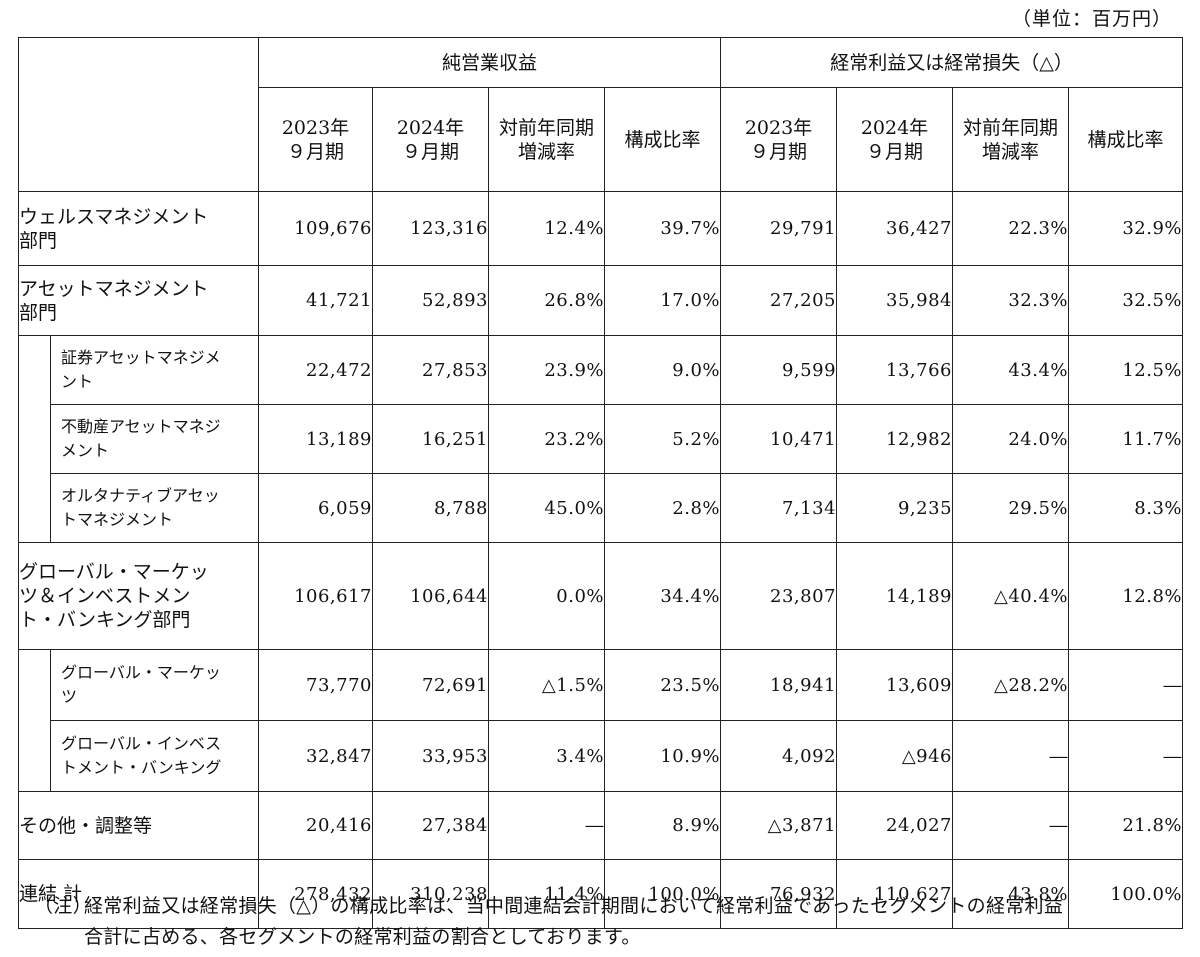 This screenshot has height=957, width=1200. What do you see at coordinates (138, 114) in the screenshot?
I see `header-corner-cell` at bounding box center [138, 114].